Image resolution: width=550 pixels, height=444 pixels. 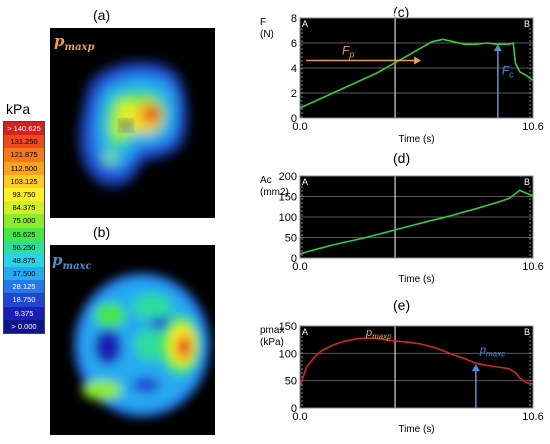 What do you see at coordinates (416, 279) in the screenshot?
I see `chart-d-xlabel: Time (s)` at bounding box center [416, 279].